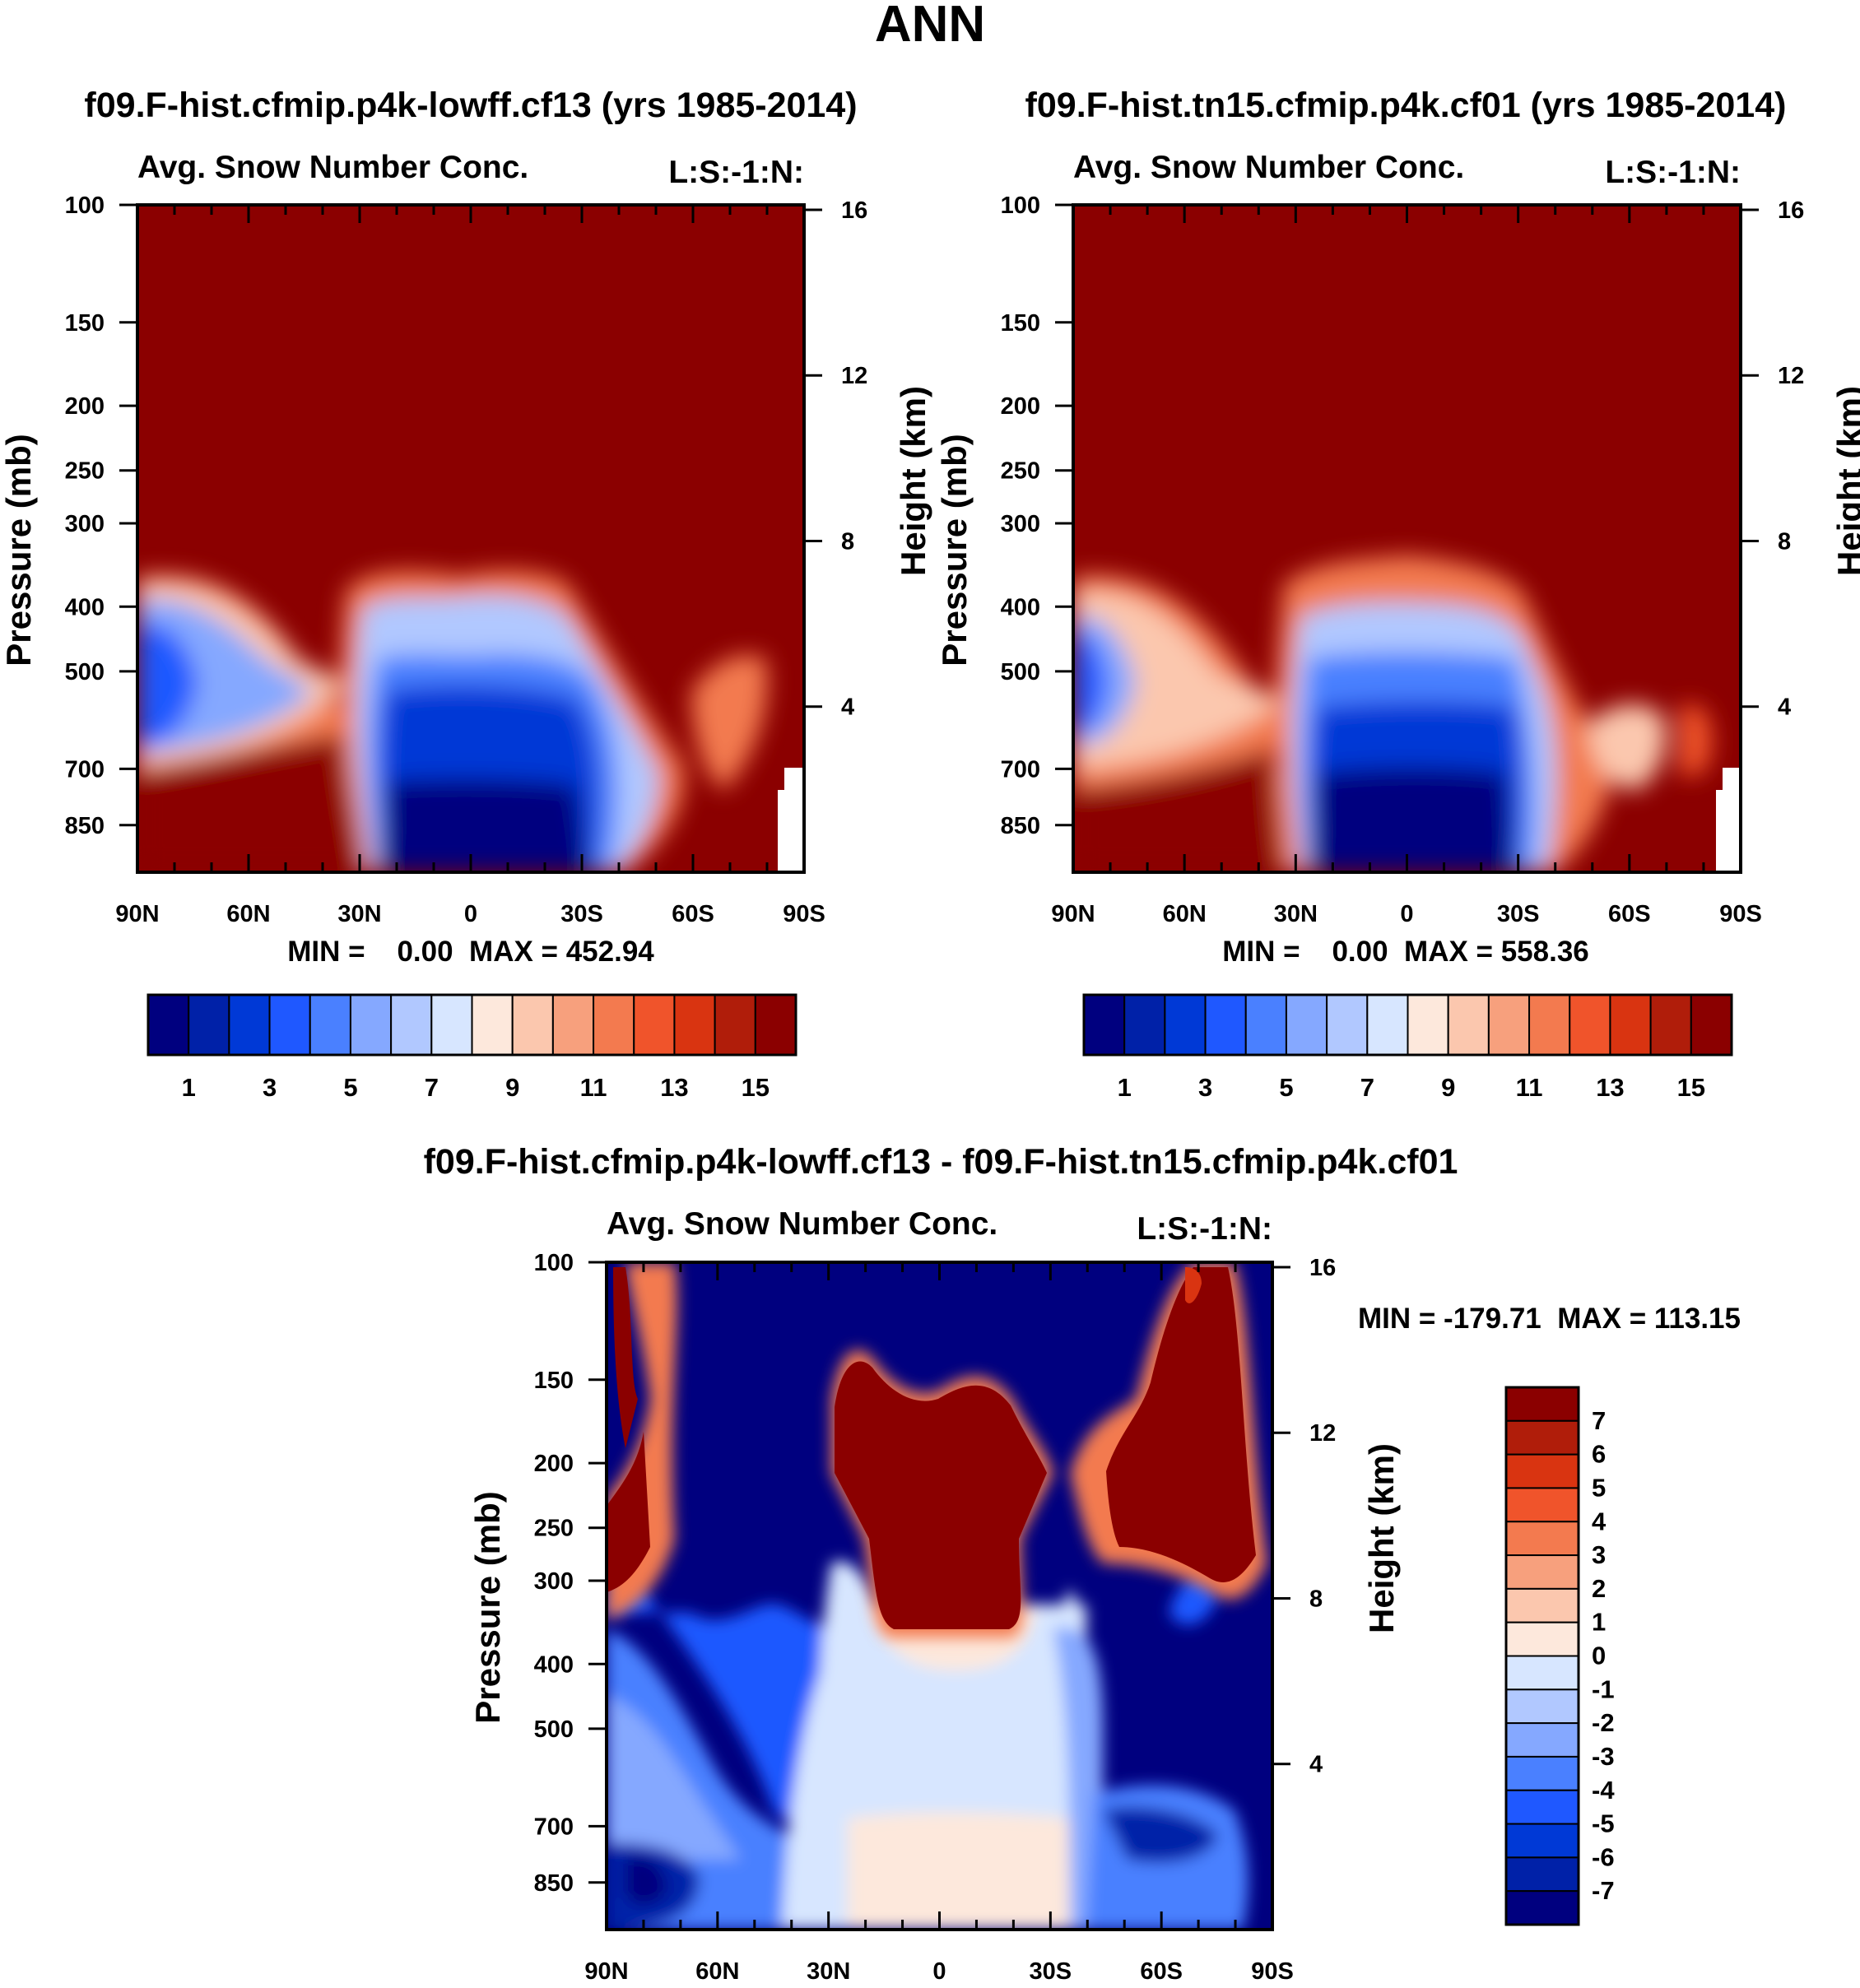 The width and height of the screenshot is (1860, 1988). I want to click on contour-field-difference, so click(939, 1596).